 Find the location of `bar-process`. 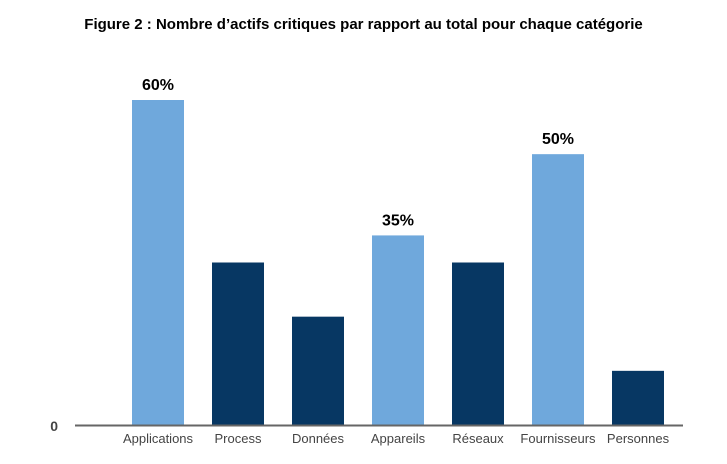

bar-process is located at coordinates (238, 343).